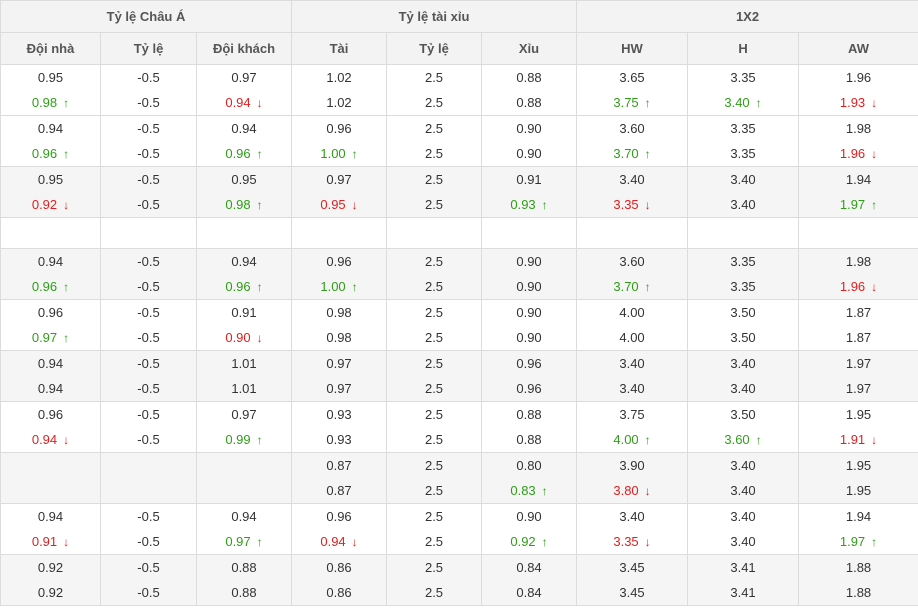 Image resolution: width=918 pixels, height=613 pixels. What do you see at coordinates (148, 325) in the screenshot?
I see `odds-cell-handicap: -0.5 -0.5` at bounding box center [148, 325].